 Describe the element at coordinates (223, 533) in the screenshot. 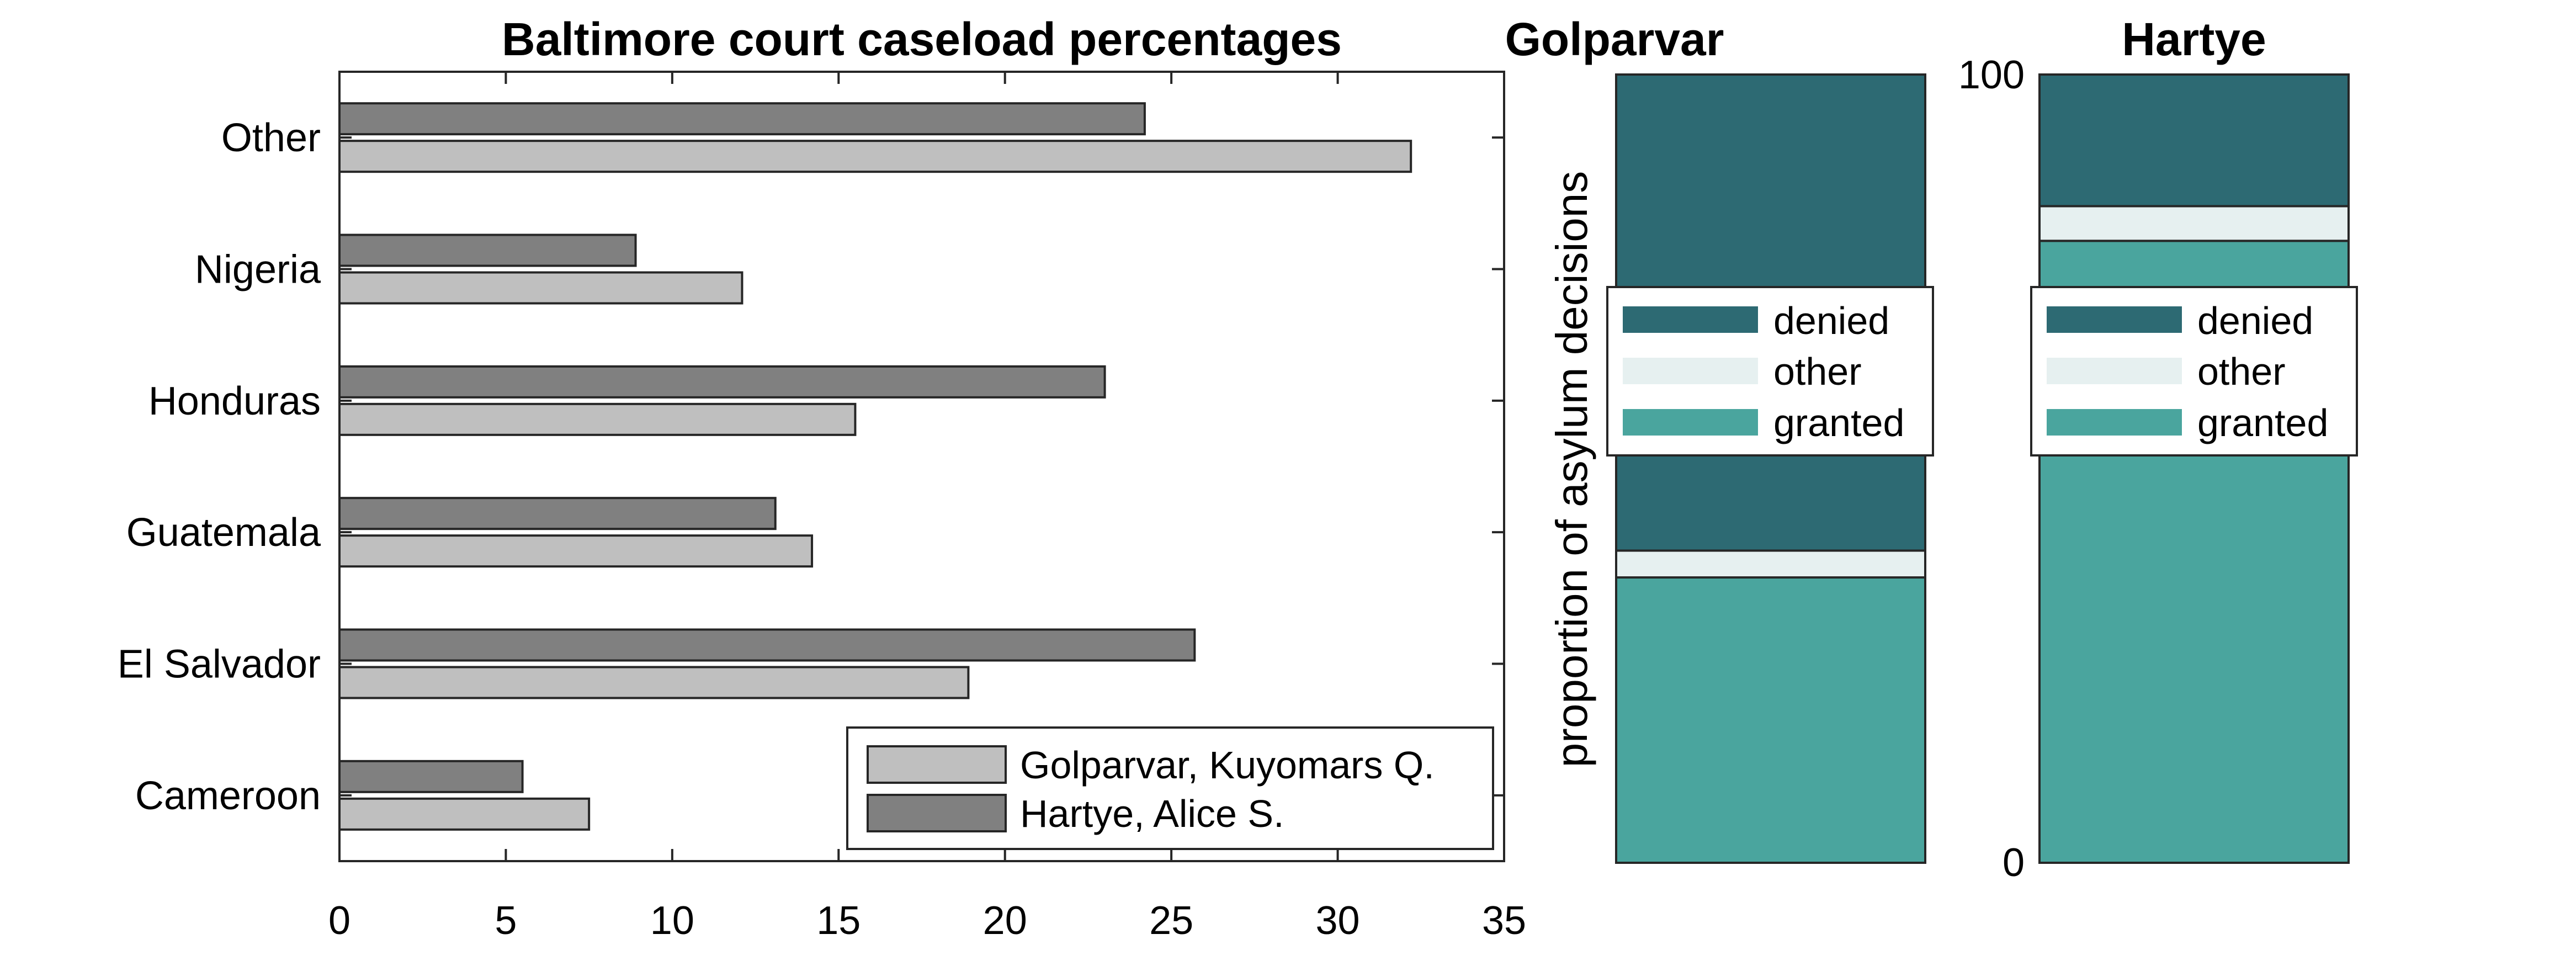

I see `category-label-guatemala: Guatemala` at that location.